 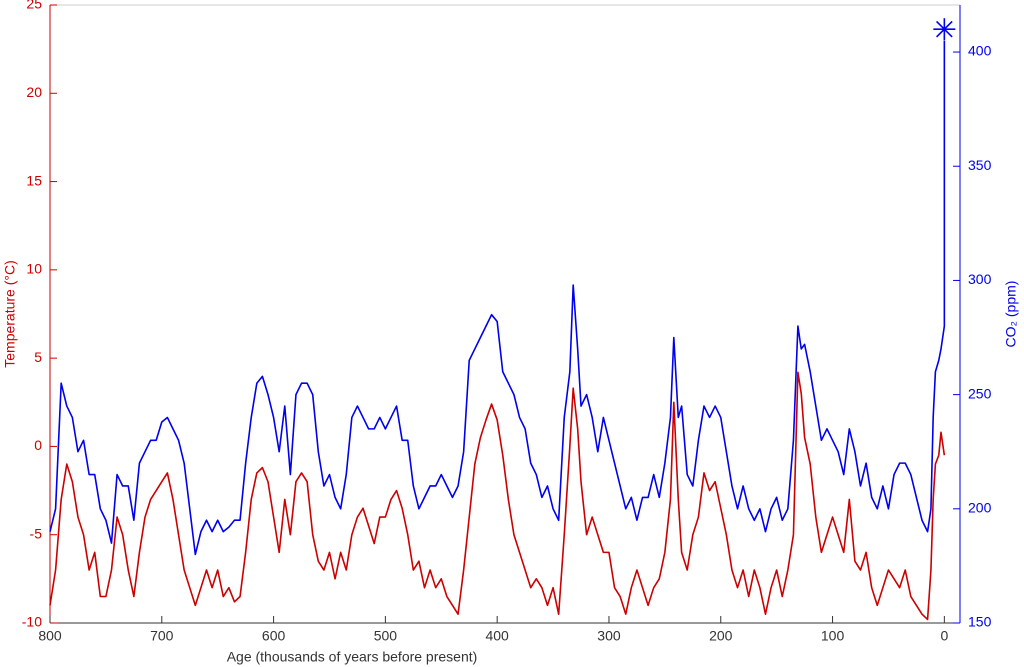 I want to click on asterisk-stroke, so click(x=944, y=29).